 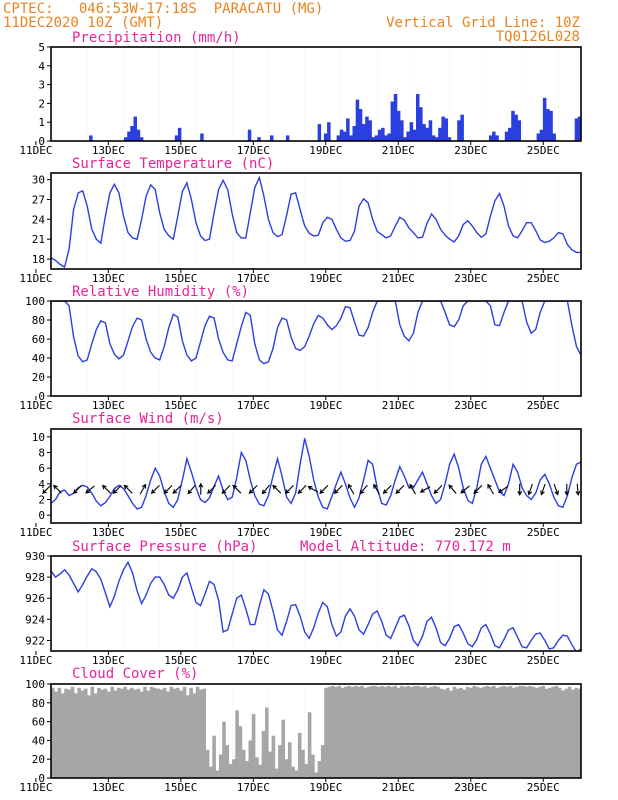 I want to click on pressure-y-tick-label: 924, so click(x=35, y=619).